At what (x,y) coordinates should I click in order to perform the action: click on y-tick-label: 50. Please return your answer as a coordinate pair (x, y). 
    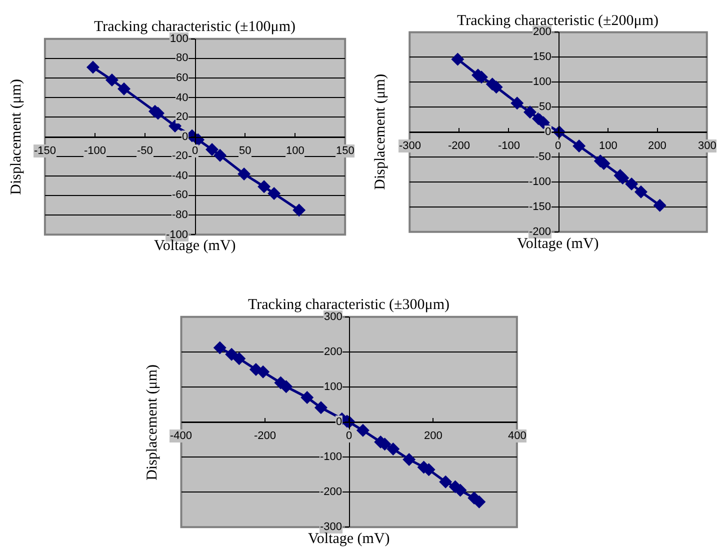
    Looking at the image, I should click on (545, 107).